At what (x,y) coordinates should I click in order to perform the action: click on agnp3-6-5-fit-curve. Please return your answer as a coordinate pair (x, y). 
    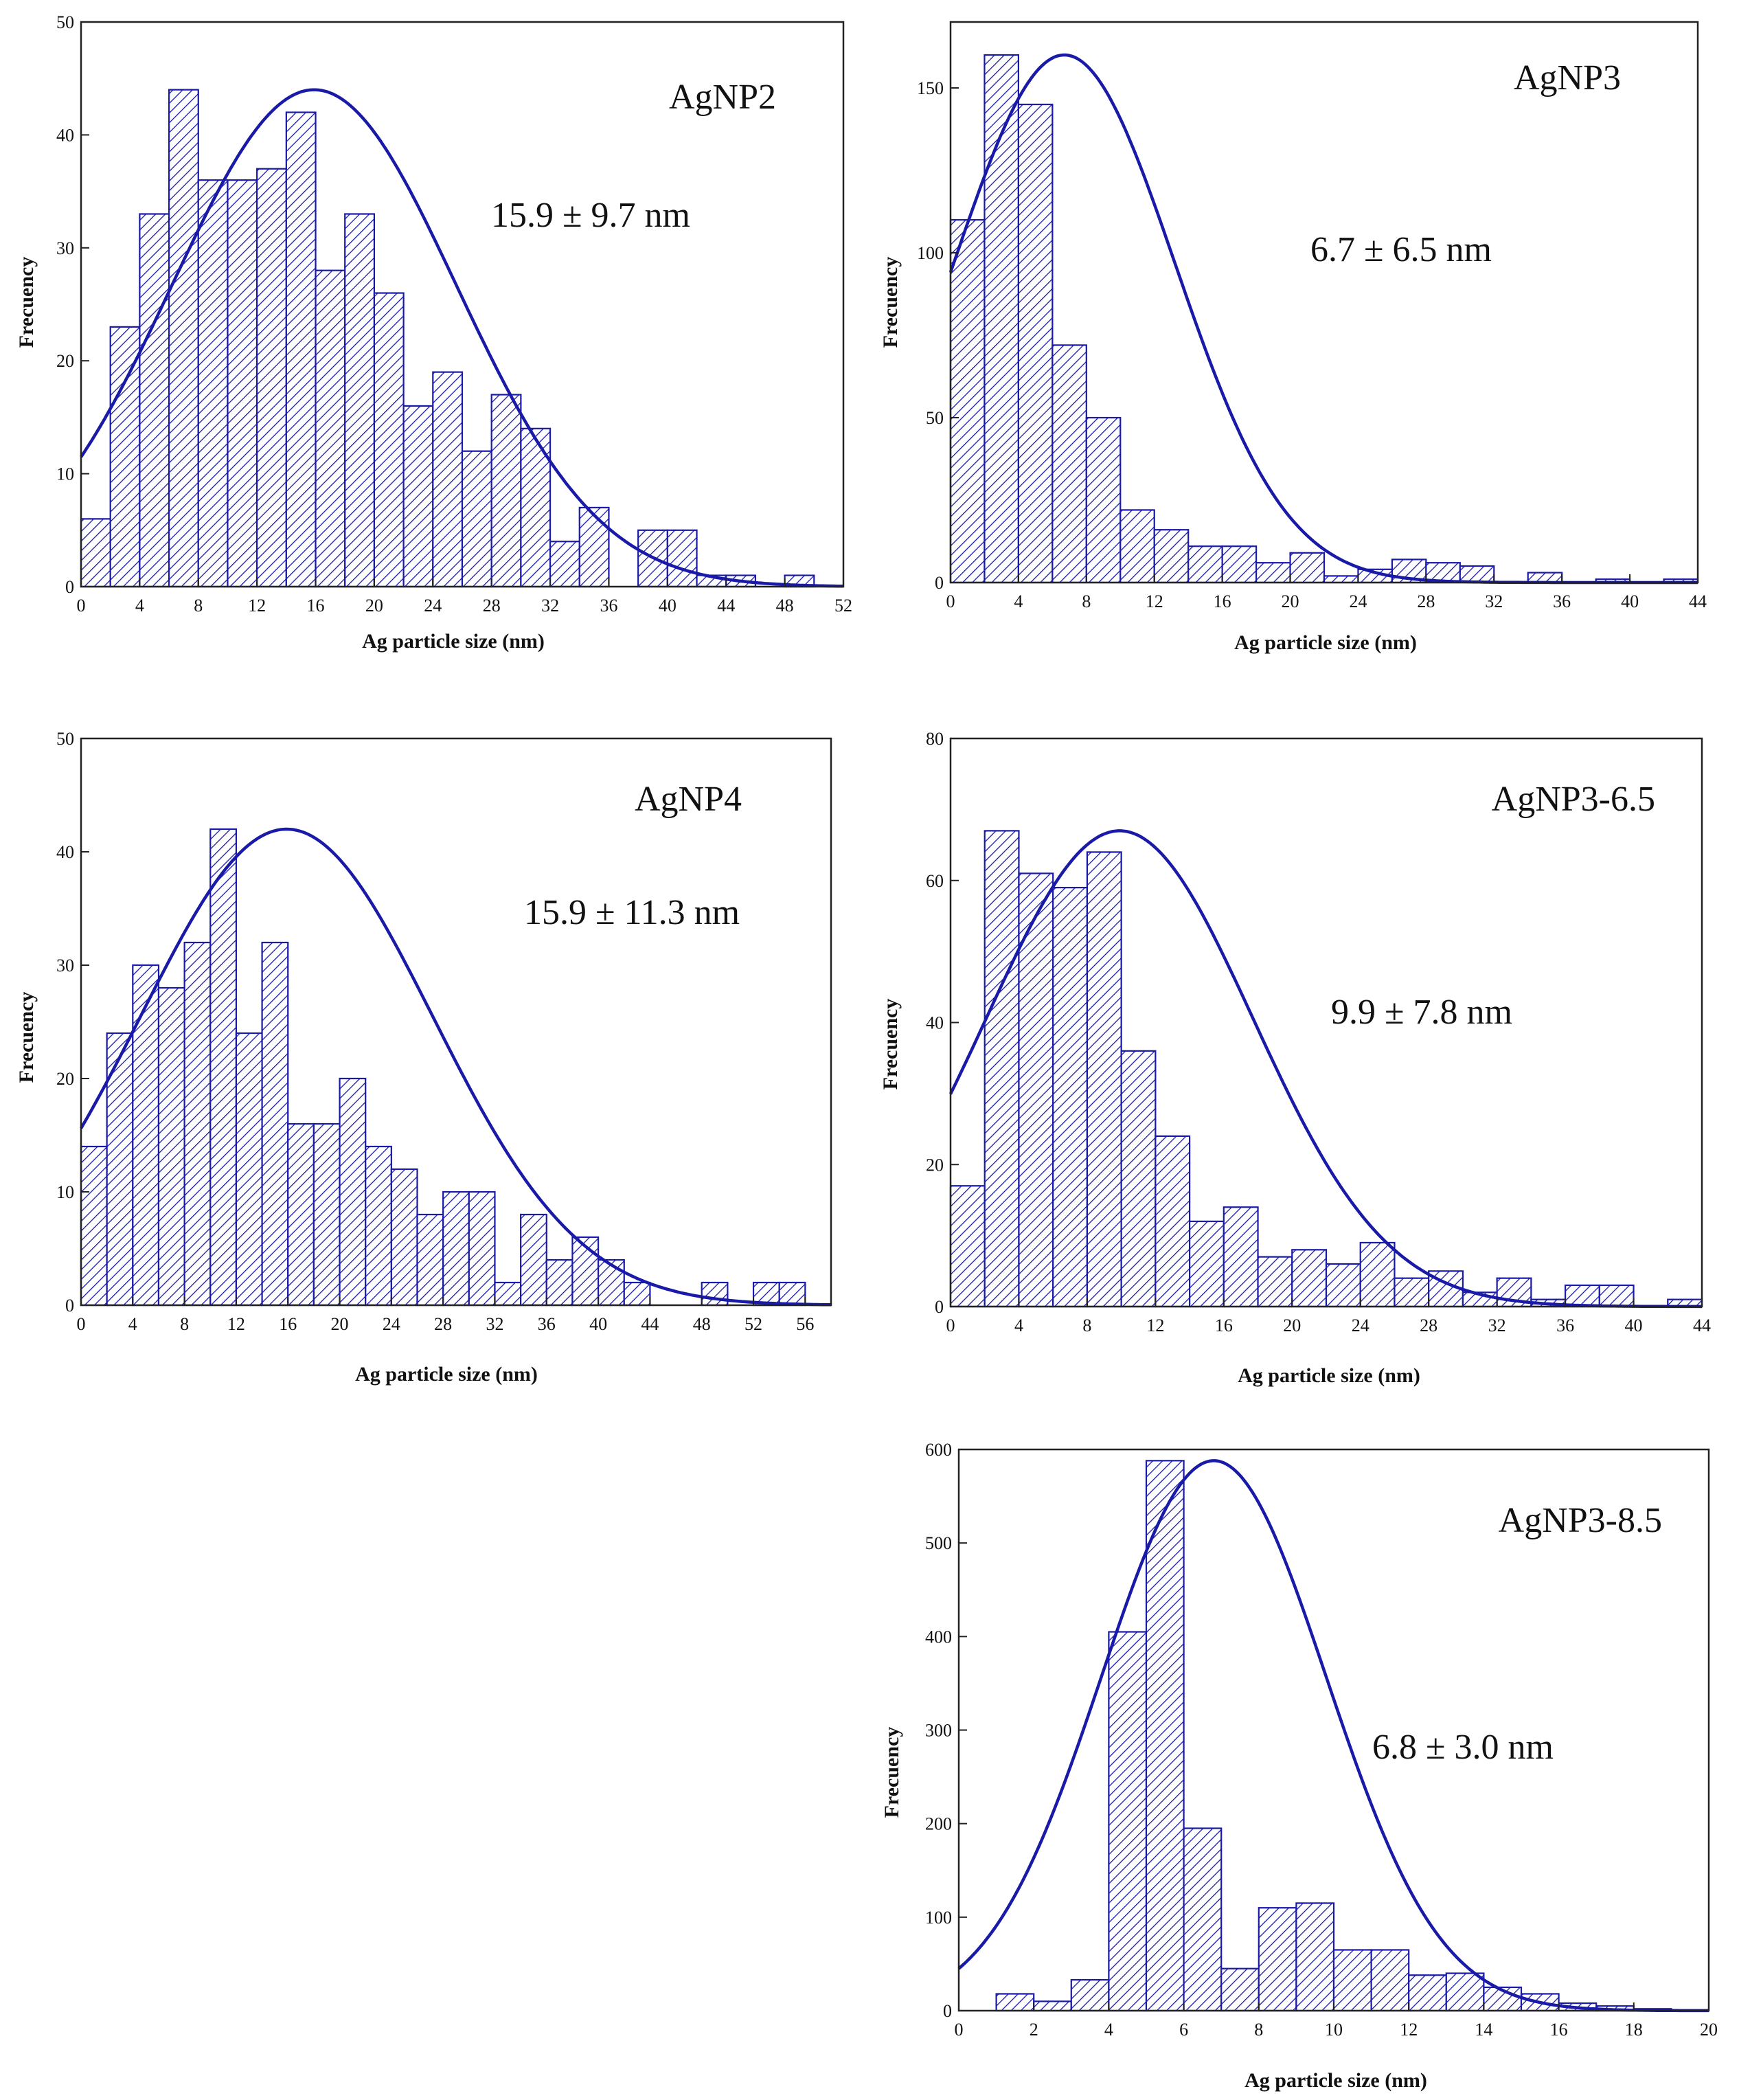
    Looking at the image, I should click on (1325, 1069).